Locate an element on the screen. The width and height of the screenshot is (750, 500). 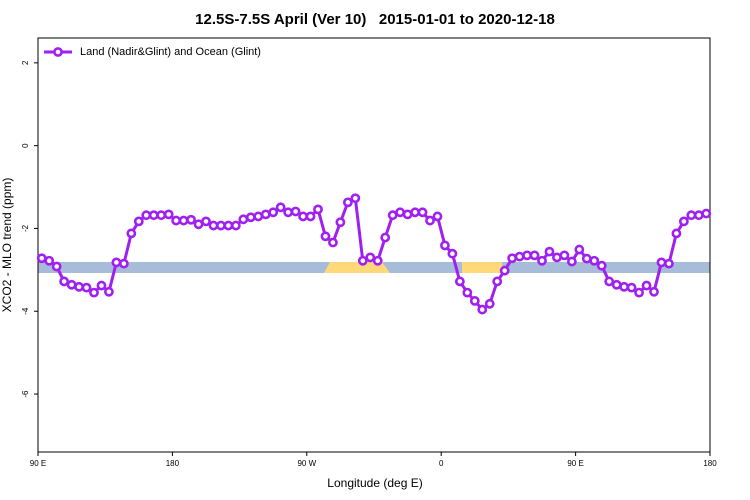
map-strip is located at coordinates (374, 267).